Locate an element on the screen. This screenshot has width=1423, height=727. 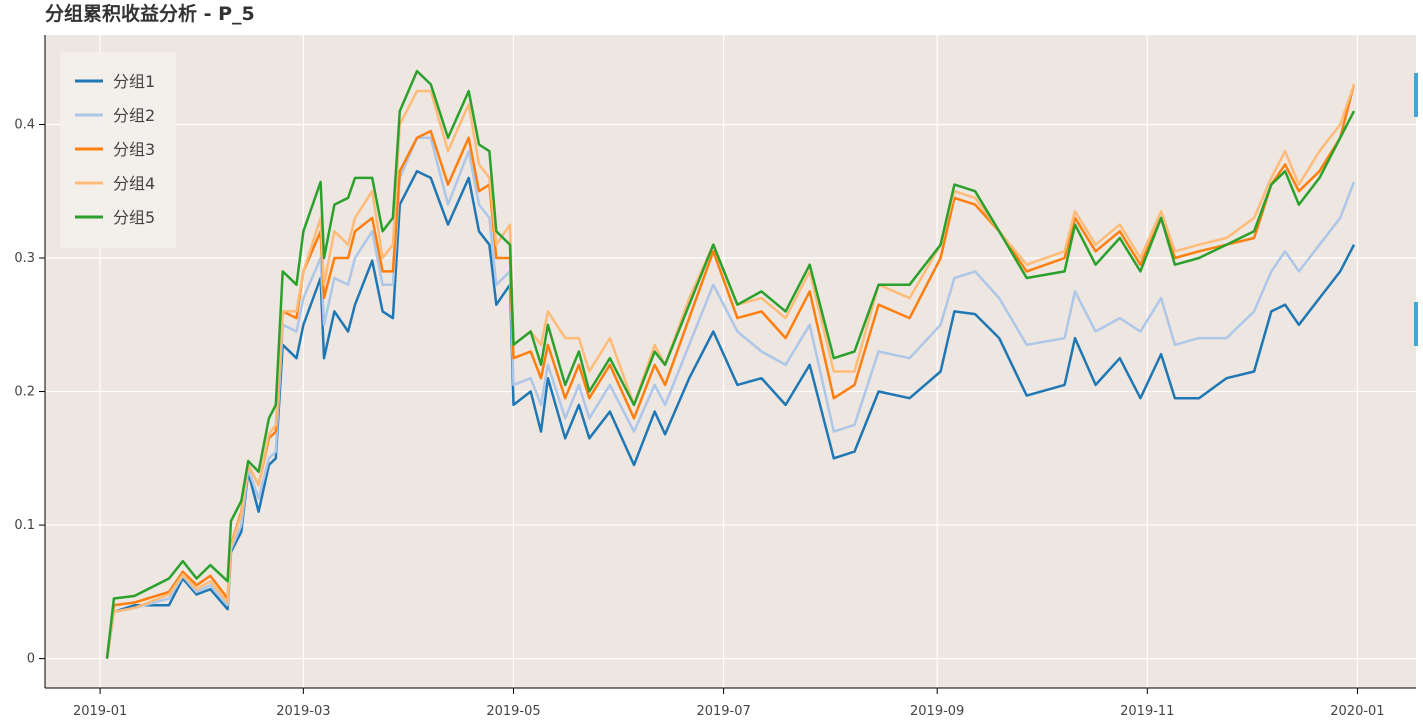
x-tick-label: 2019-07 is located at coordinates (723, 711).